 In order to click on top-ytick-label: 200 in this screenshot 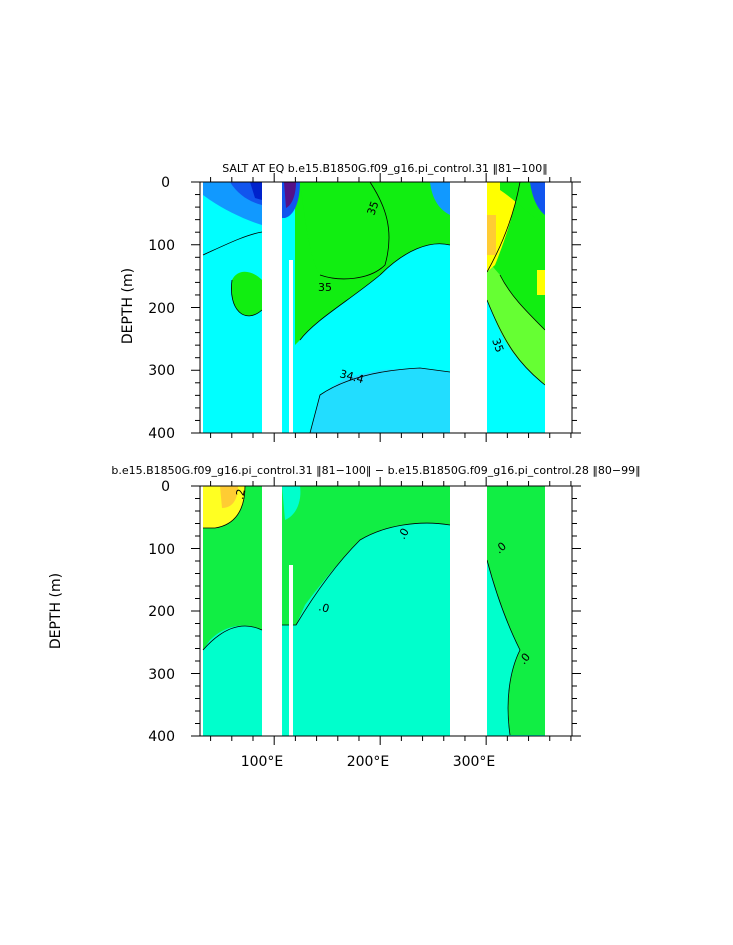, I will do `click(161, 309)`.